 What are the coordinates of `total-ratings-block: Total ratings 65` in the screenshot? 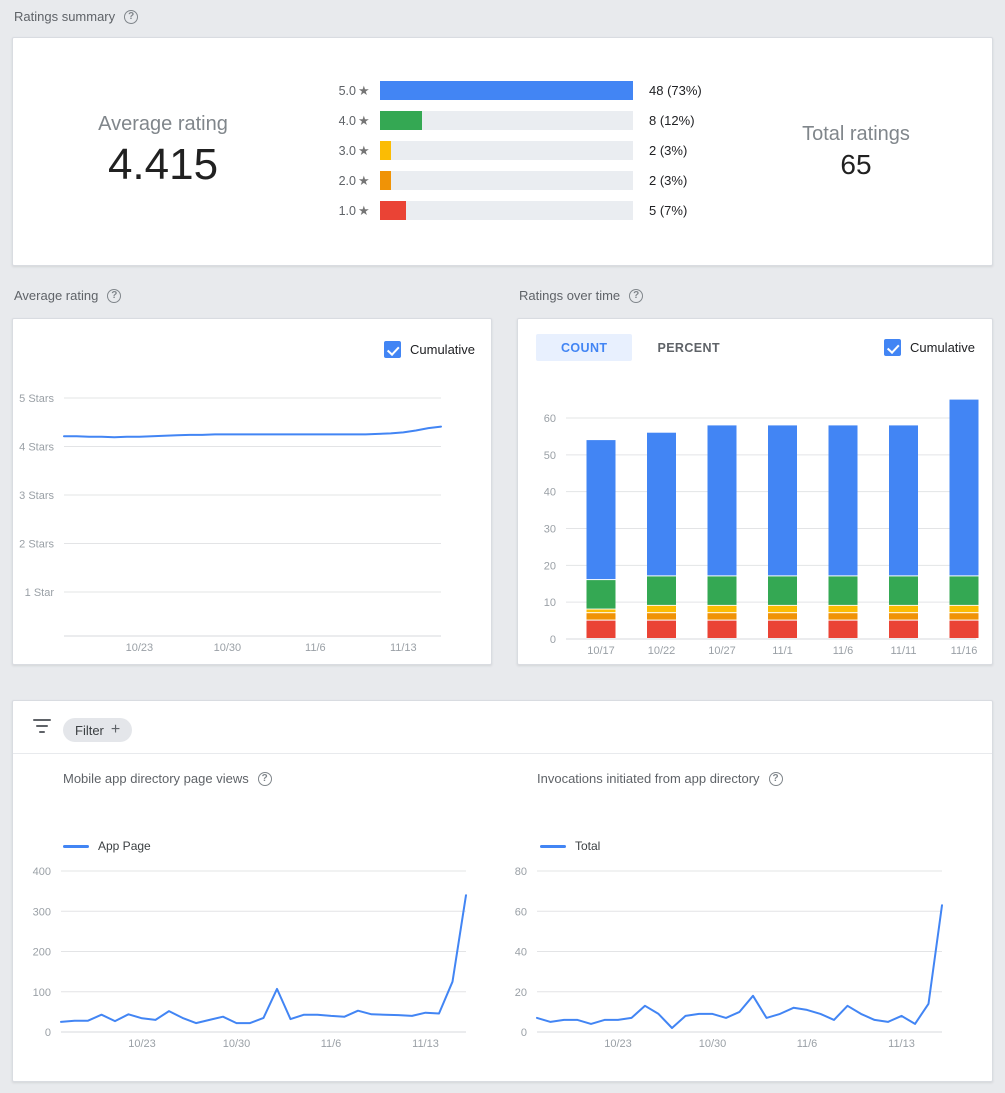 It's located at (856, 151).